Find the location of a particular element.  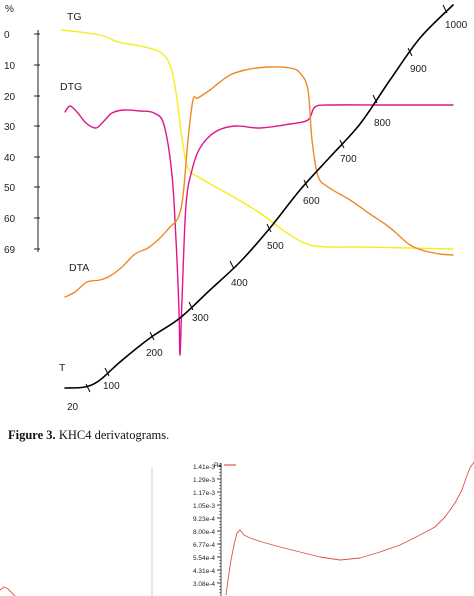

y-tick-label: 20 is located at coordinates (10, 97).